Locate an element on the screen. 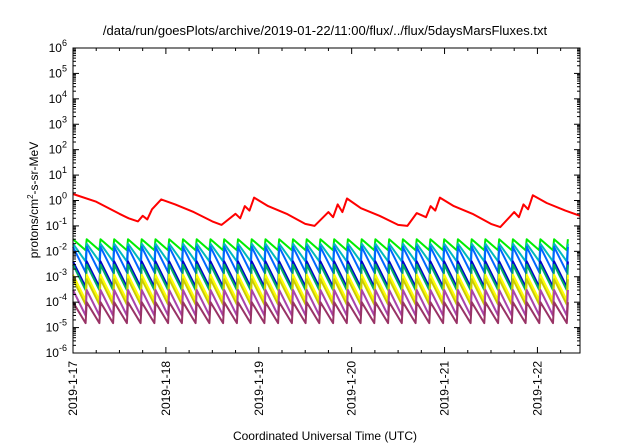  y-tick-label: 10⁻⁶ is located at coordinates (56, 351).